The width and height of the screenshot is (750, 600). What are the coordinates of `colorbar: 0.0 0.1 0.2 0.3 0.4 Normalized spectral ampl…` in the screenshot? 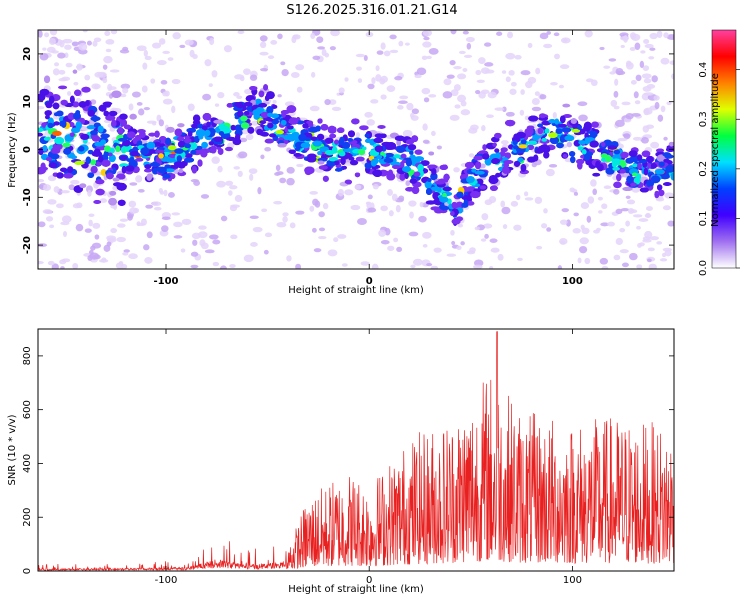 It's located at (719, 152).